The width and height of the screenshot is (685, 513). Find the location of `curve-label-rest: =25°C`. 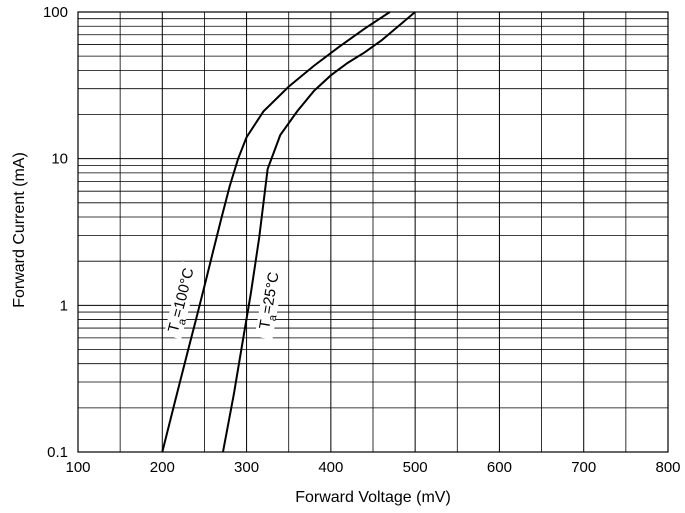

curve-label-rest: =25°C is located at coordinates (271, 293).